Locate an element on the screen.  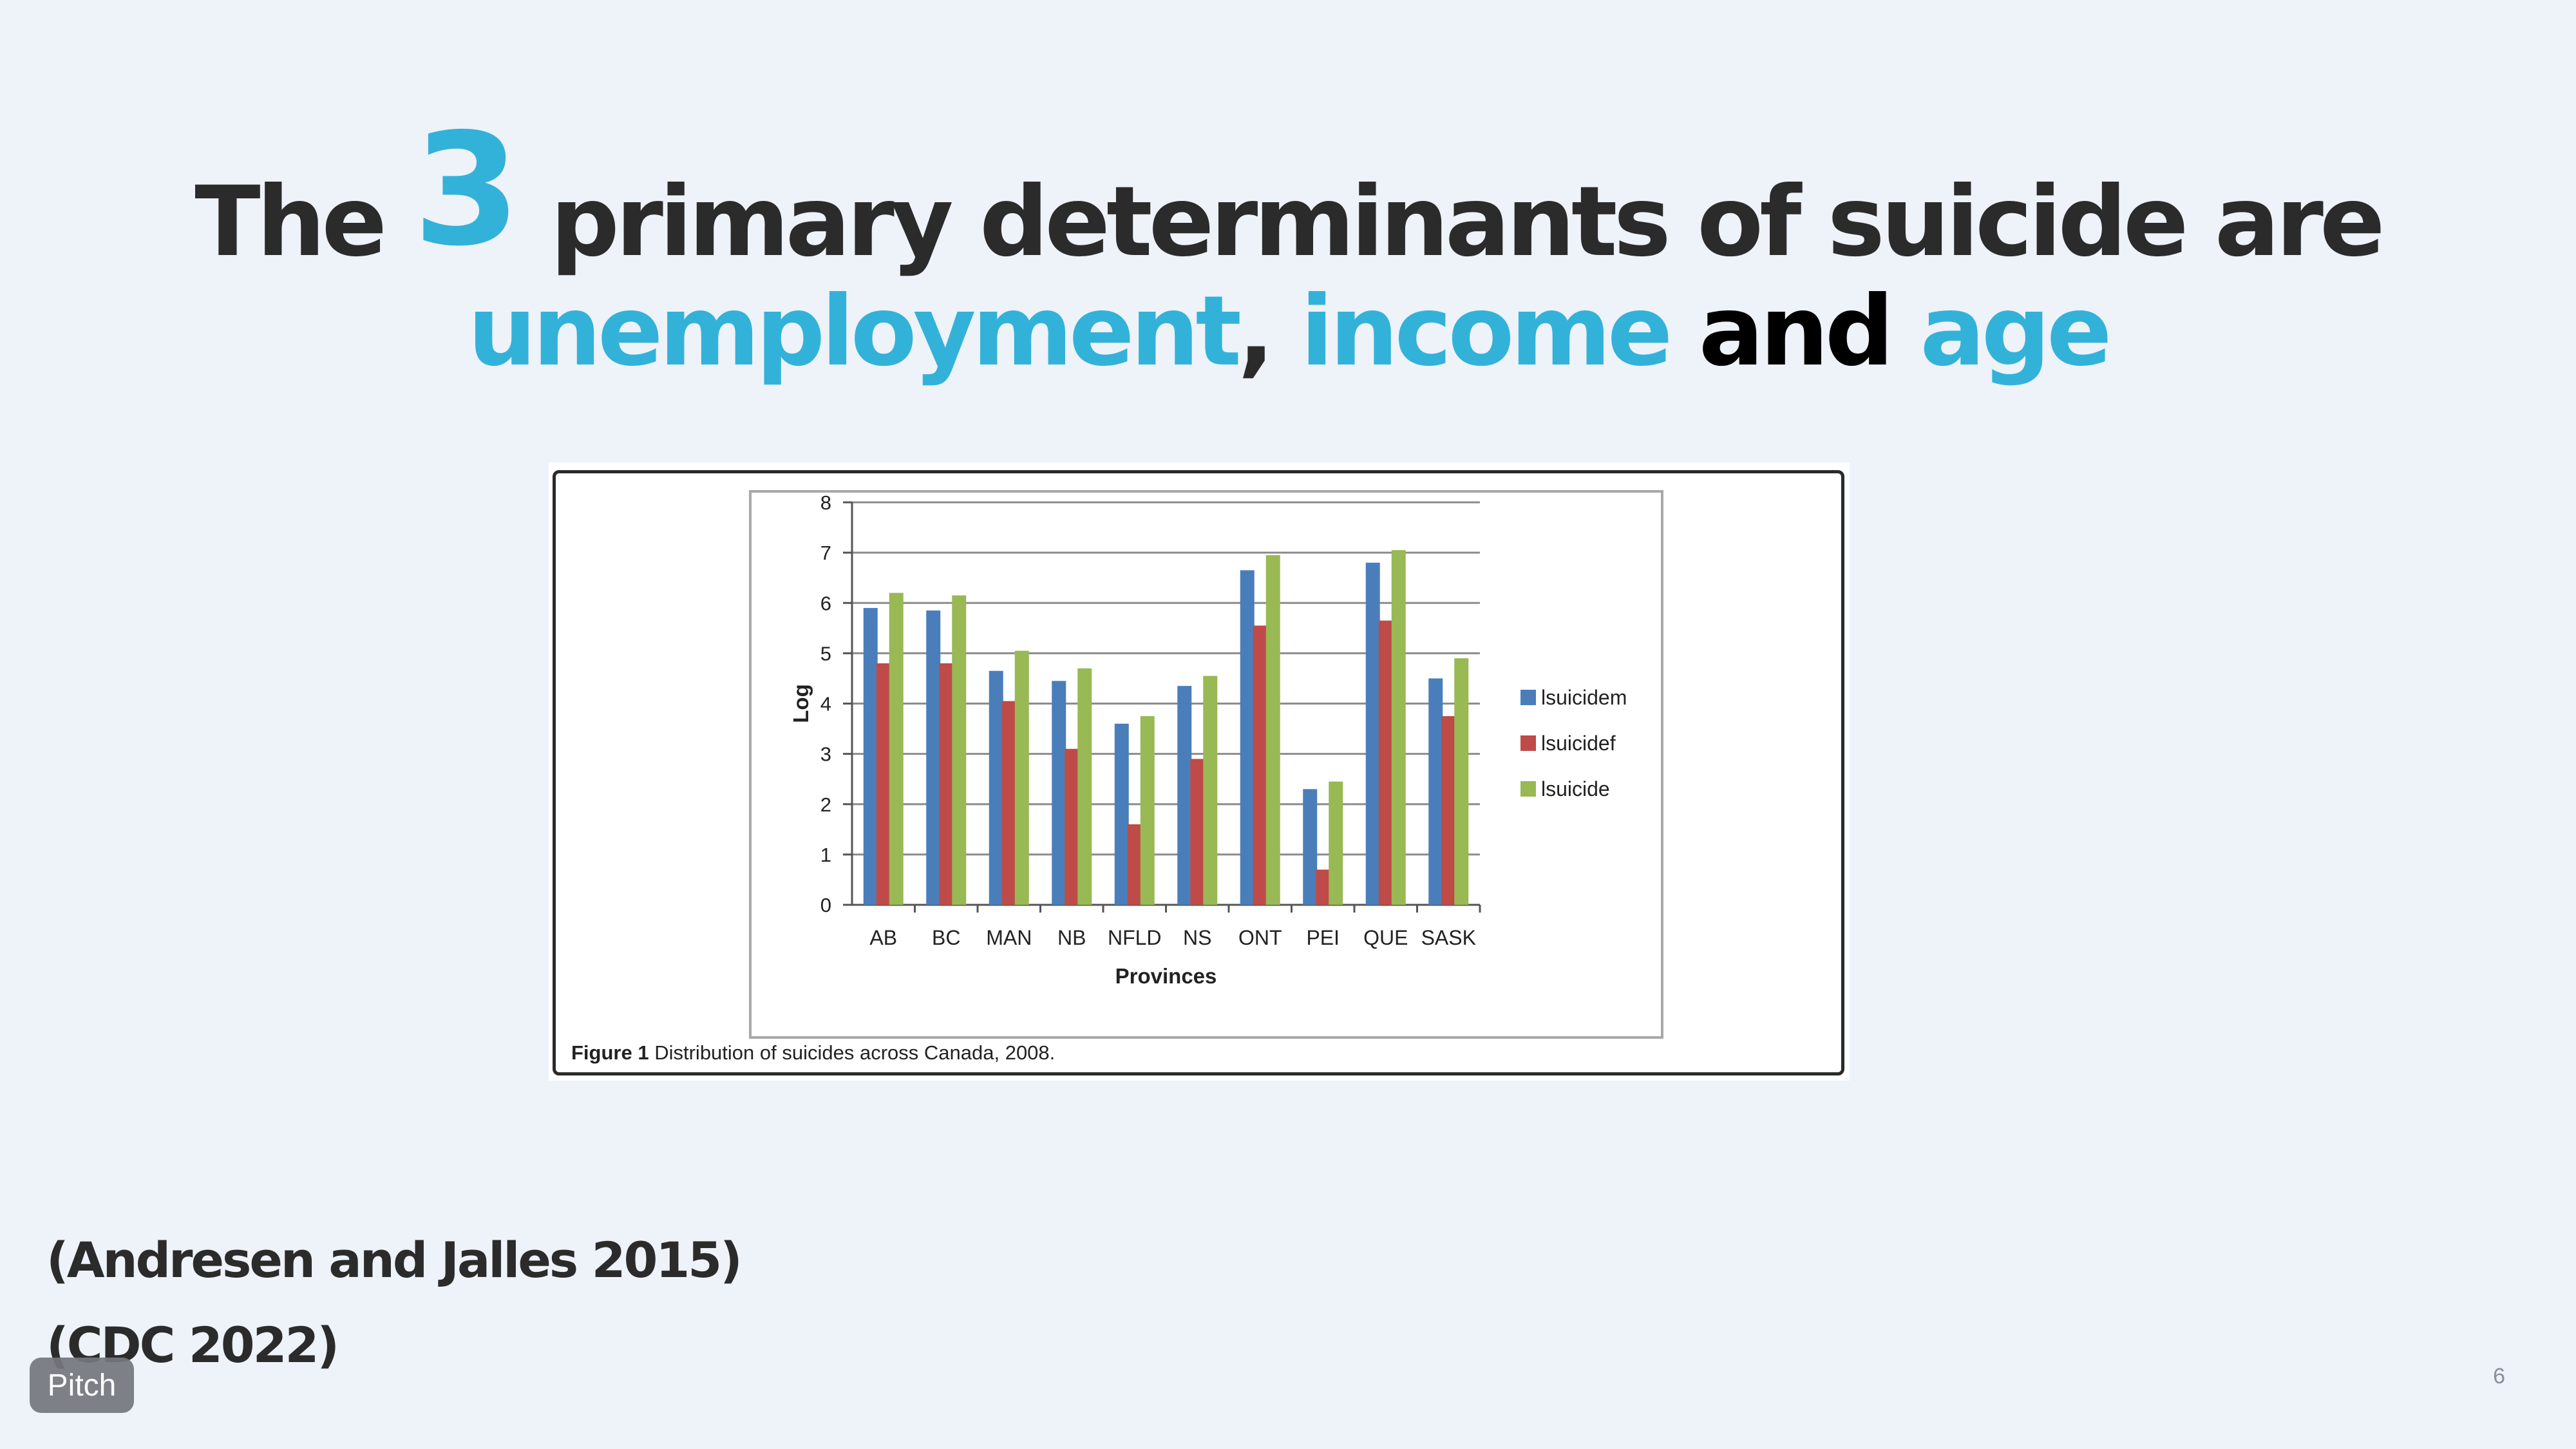
bar-lsuicidef-nfld is located at coordinates (1134, 865).